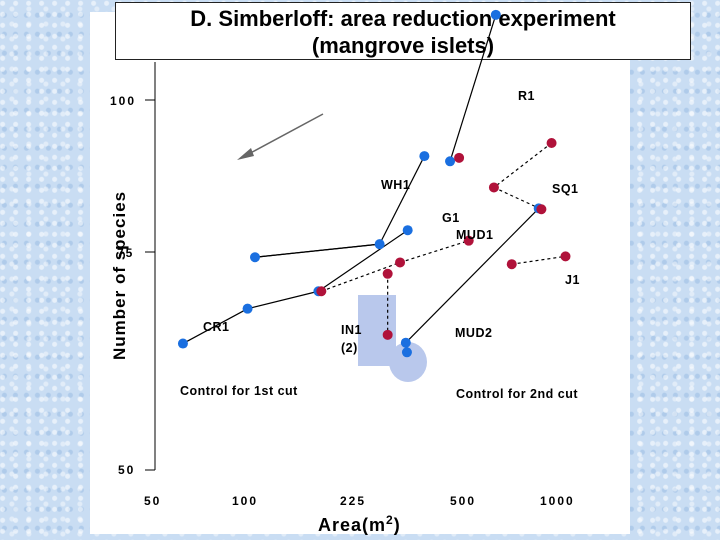  What do you see at coordinates (119, 275) in the screenshot?
I see `y-axis-label: Number of species` at bounding box center [119, 275].